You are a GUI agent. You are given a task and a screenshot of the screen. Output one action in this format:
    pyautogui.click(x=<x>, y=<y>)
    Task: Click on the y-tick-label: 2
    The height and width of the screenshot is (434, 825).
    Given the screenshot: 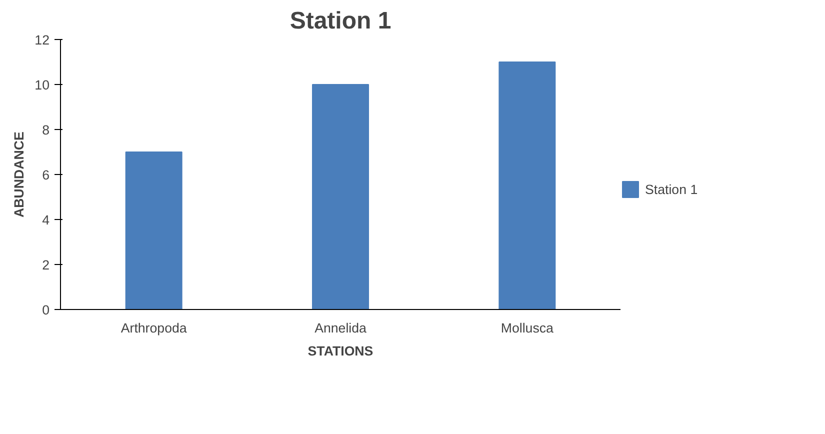 What is the action you would take?
    pyautogui.click(x=46, y=265)
    